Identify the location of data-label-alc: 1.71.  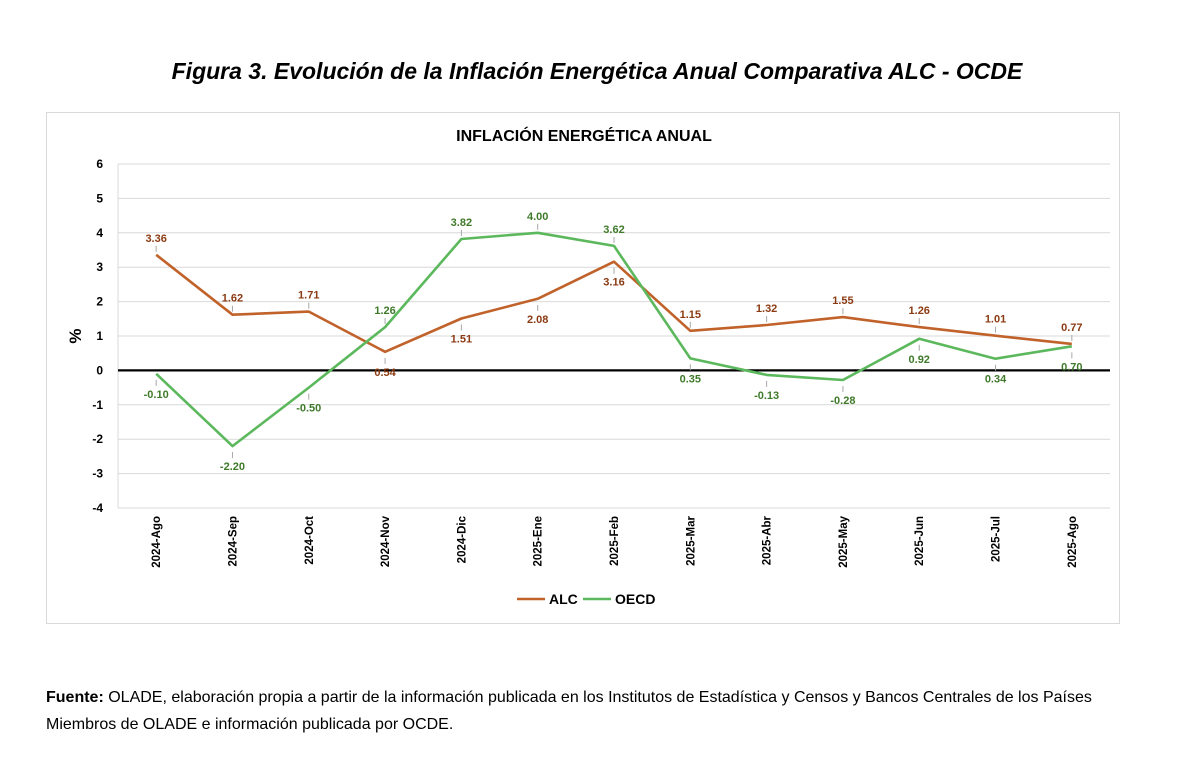
(308, 296).